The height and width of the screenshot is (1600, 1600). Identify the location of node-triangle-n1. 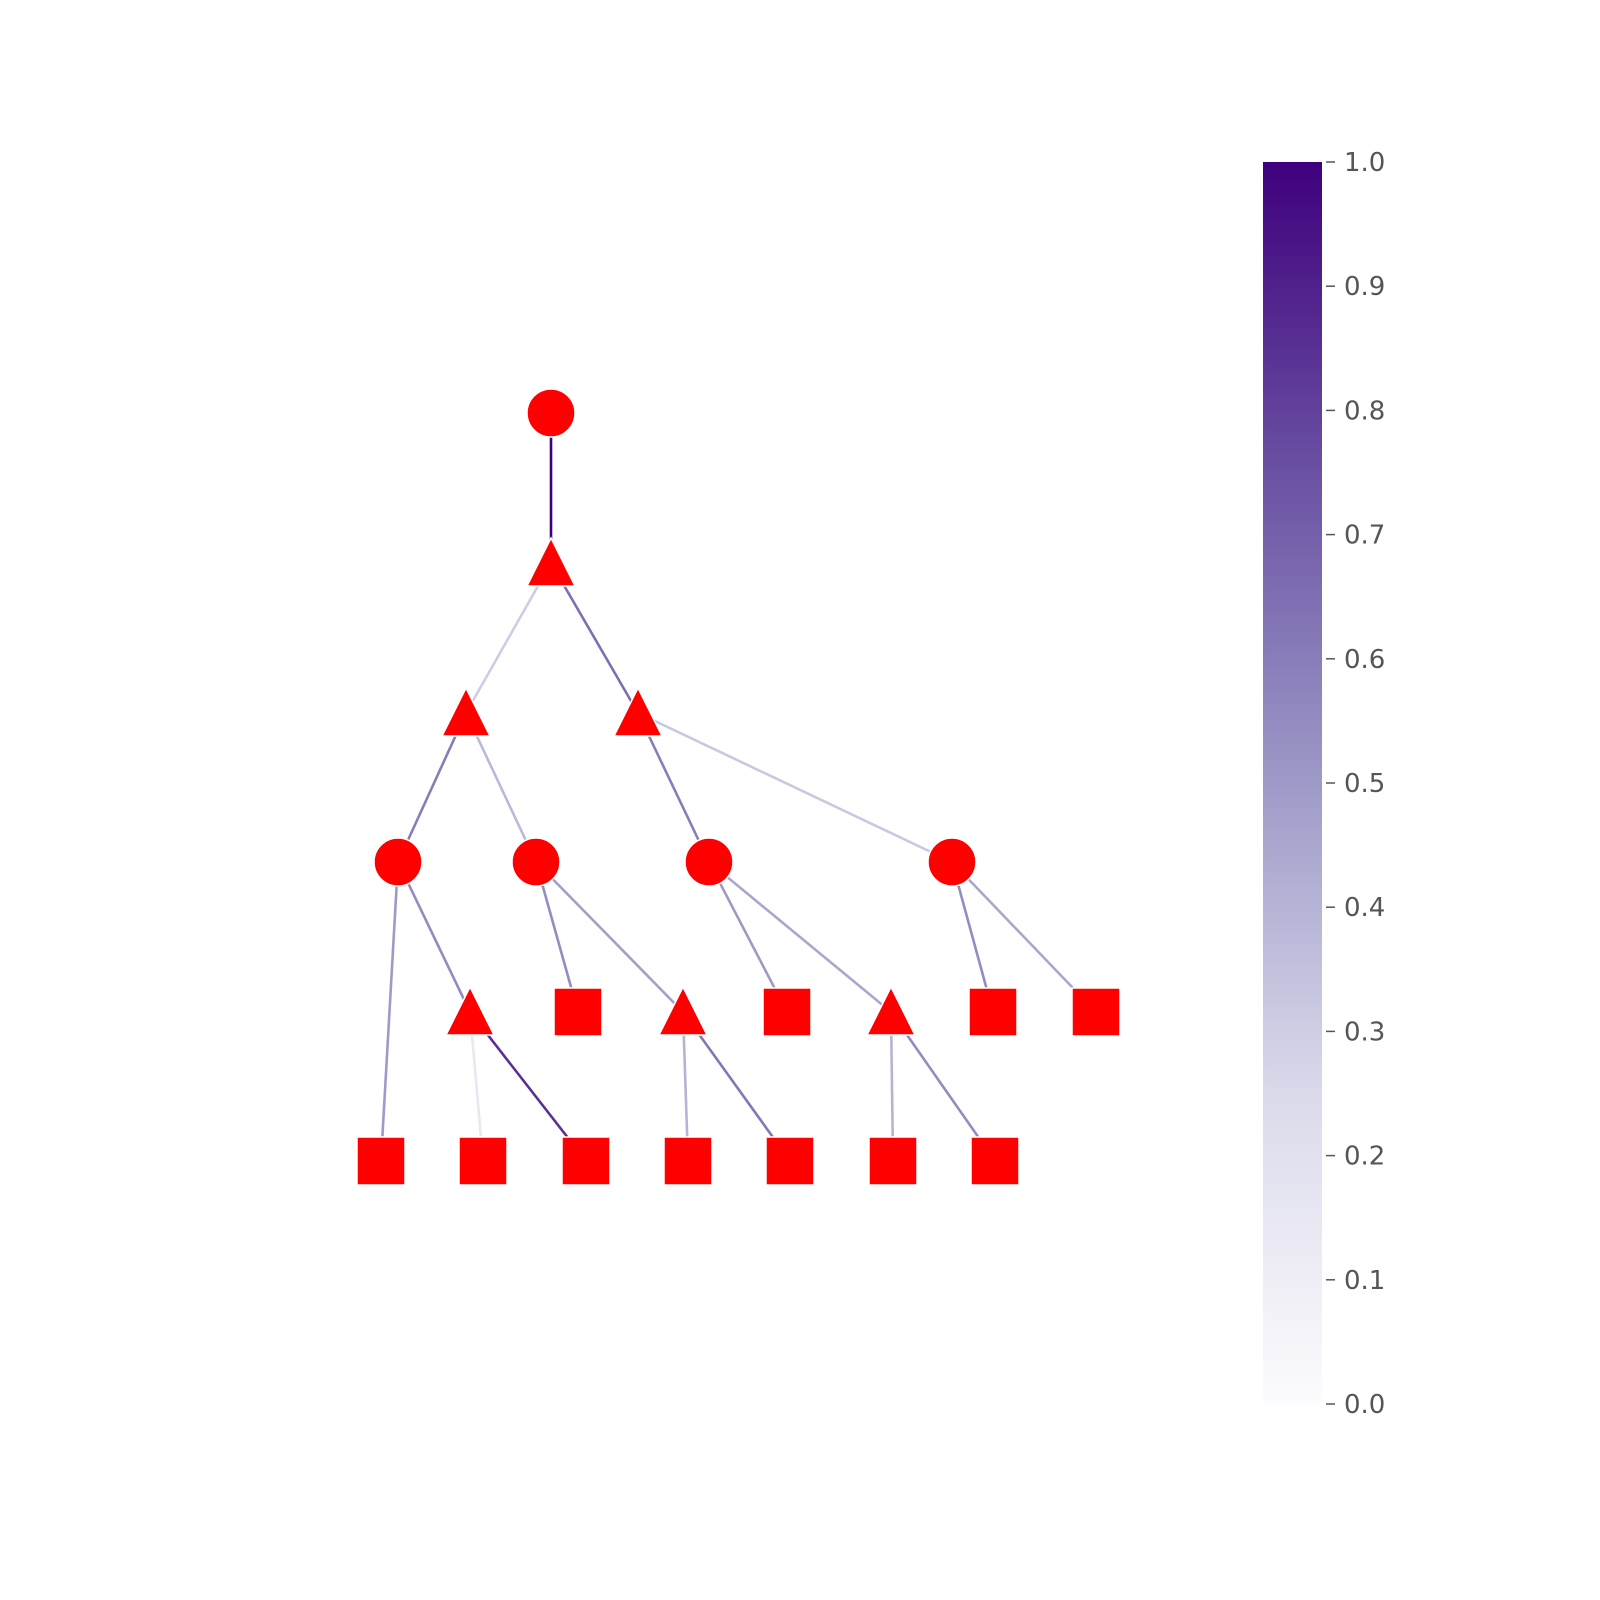
(551, 561).